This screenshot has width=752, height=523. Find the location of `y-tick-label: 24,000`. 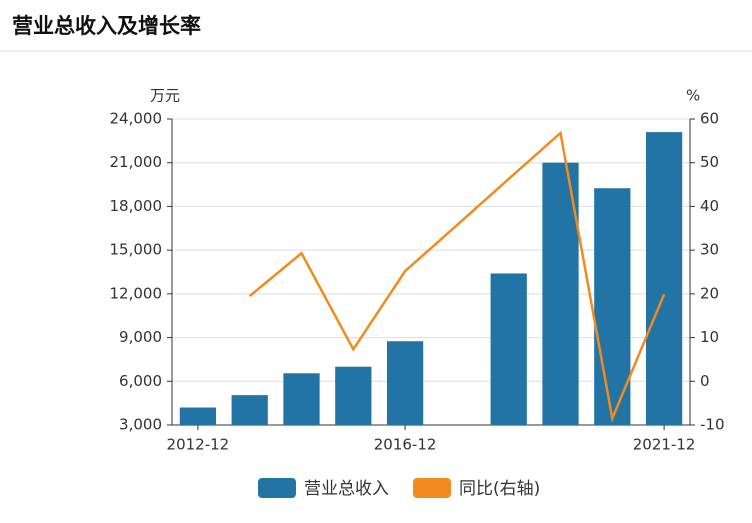

y-tick-label: 24,000 is located at coordinates (136, 119).